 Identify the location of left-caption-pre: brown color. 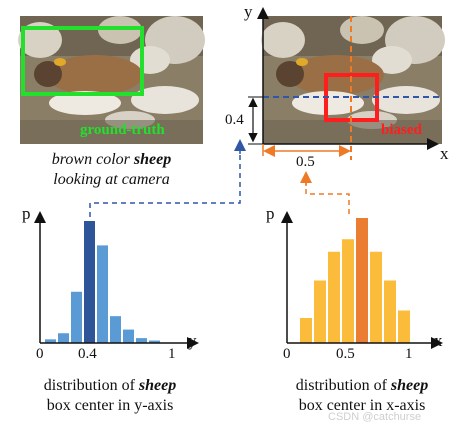
(92, 159).